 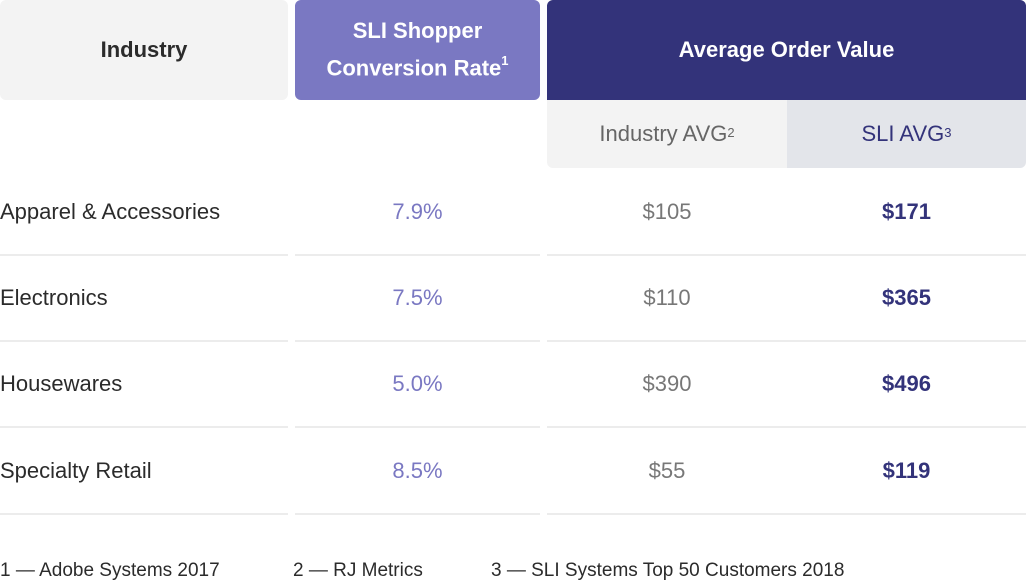 I want to click on header-conversion-line2: Conversion Rate1, so click(x=417, y=65).